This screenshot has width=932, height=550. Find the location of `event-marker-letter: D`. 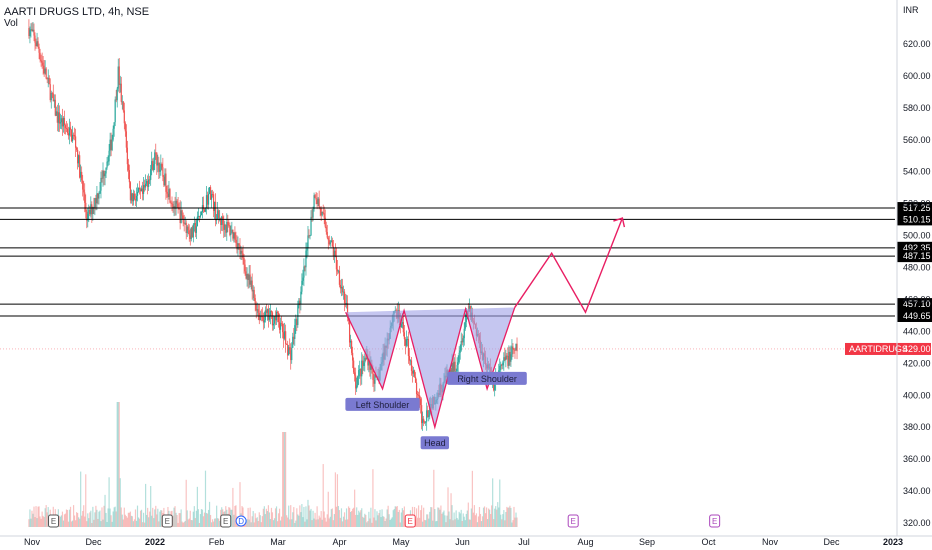

event-marker-letter: D is located at coordinates (241, 521).